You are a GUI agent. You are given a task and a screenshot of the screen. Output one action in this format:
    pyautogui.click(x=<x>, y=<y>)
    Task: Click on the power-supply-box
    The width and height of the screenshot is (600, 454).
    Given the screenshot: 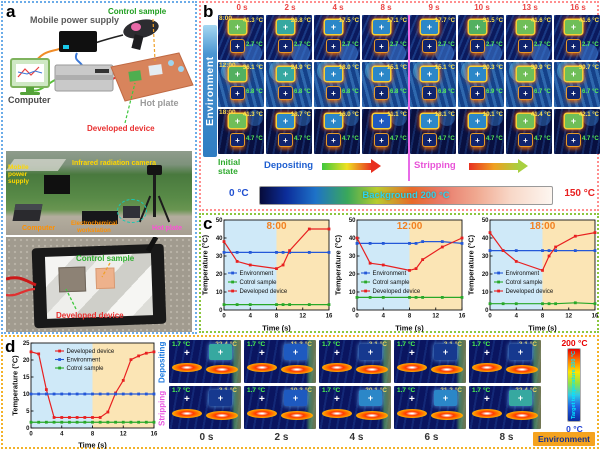 What is the action you would take?
    pyautogui.click(x=57, y=184)
    